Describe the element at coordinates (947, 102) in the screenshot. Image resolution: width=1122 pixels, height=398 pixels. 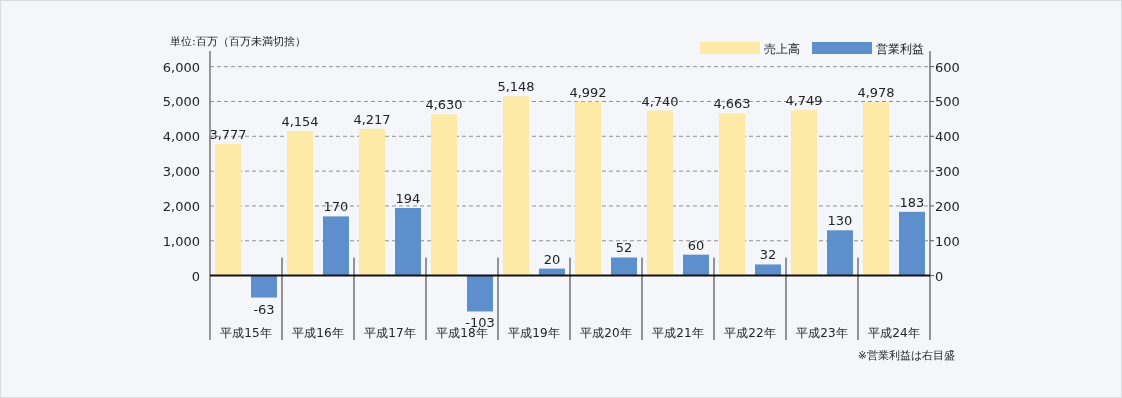
I see `y2-tick-label: 500` at that location.